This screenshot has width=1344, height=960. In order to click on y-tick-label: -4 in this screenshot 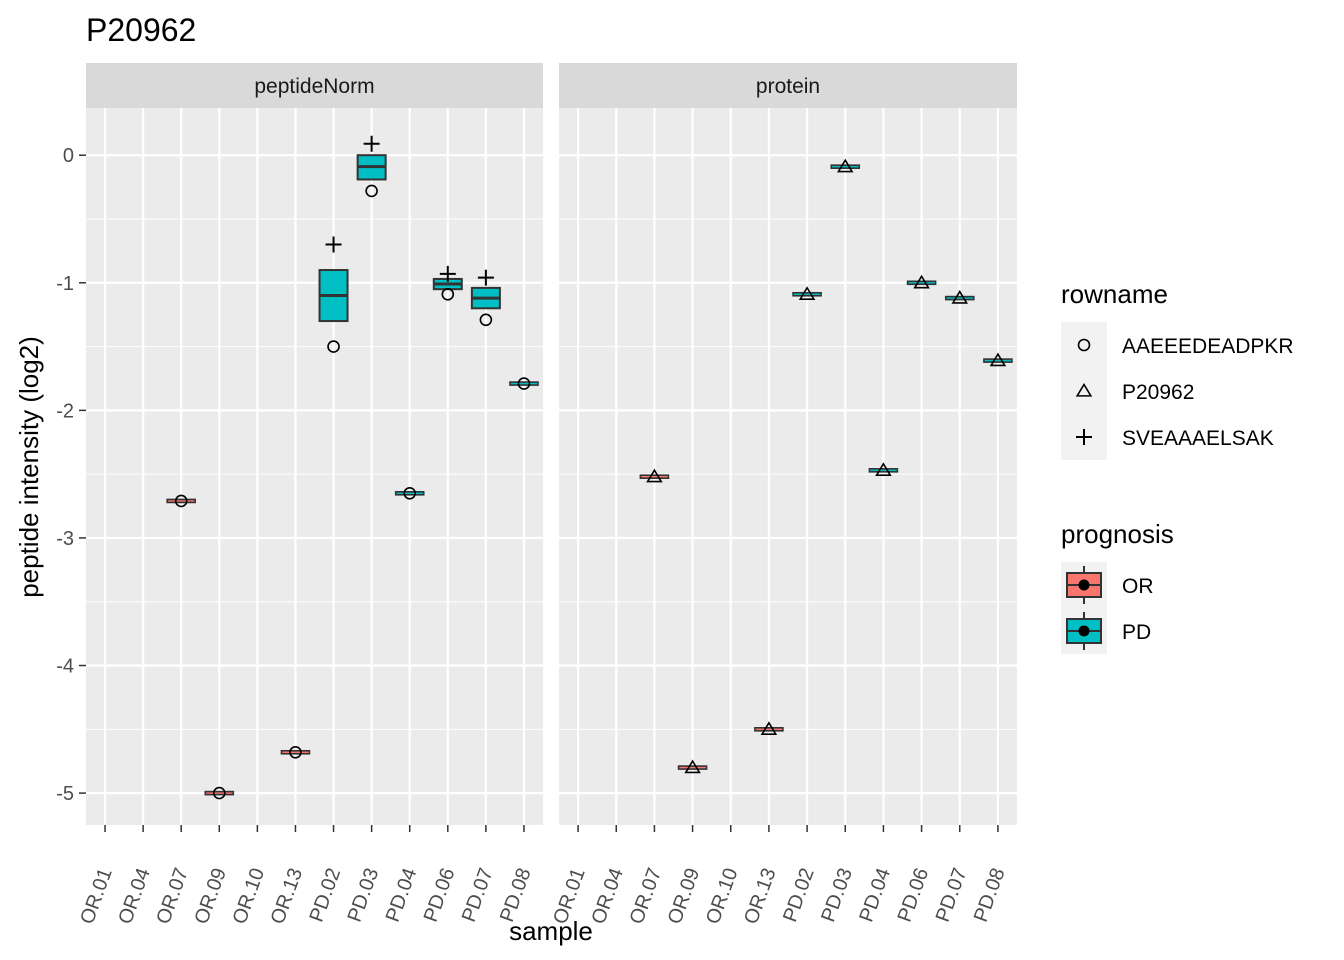, I will do `click(65, 667)`.